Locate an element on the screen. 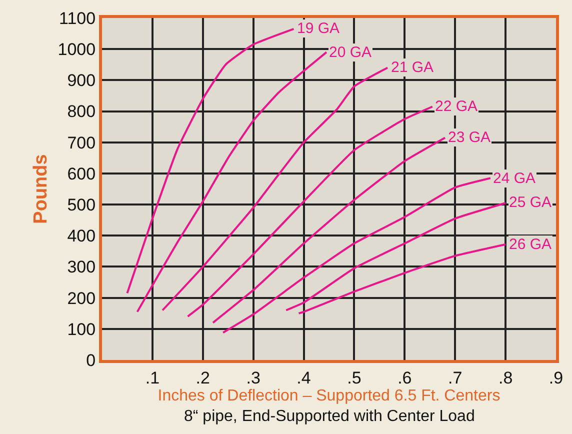 This screenshot has height=434, width=572. series-label: 20 GA is located at coordinates (350, 52).